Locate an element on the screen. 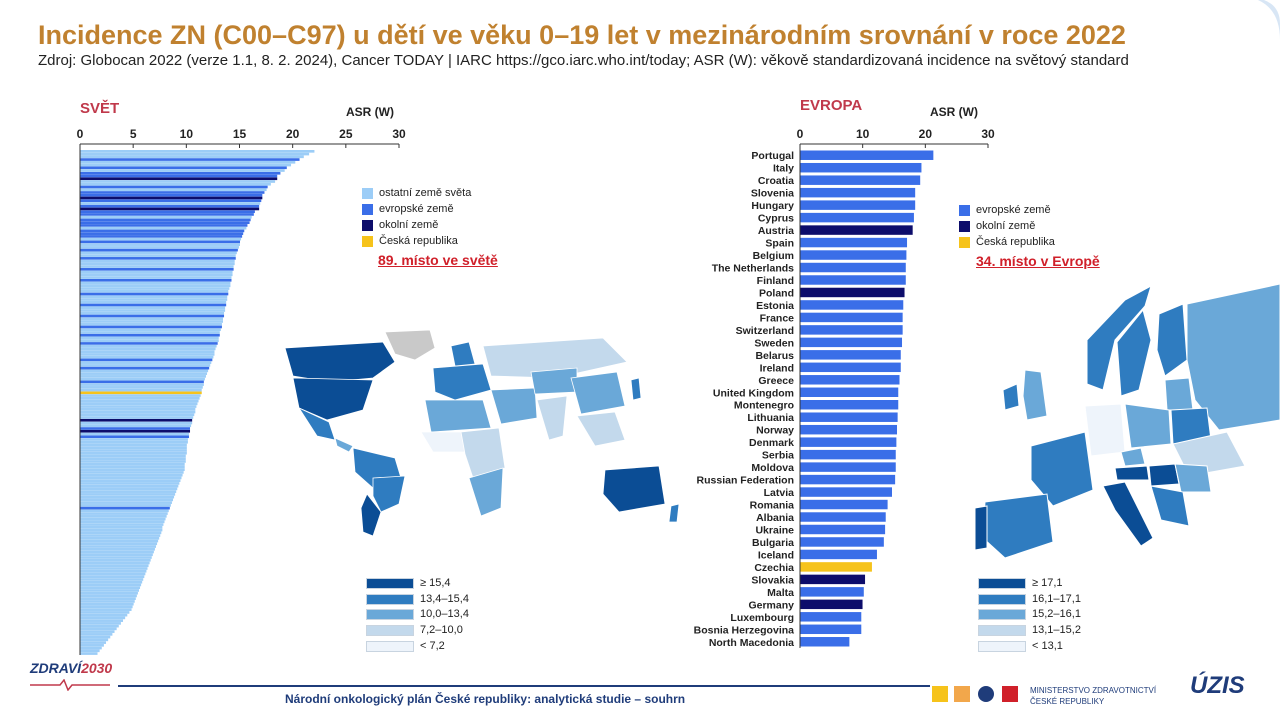 This screenshot has width=1280, height=720. map-sweden is located at coordinates (1134, 352).